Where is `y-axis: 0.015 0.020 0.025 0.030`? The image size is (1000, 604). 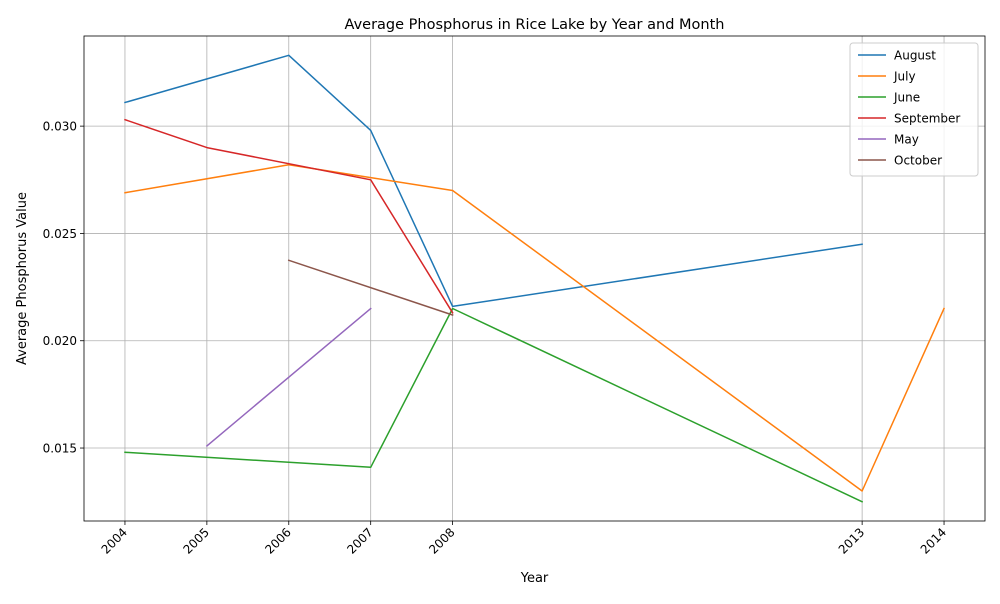 y-axis: 0.015 0.020 0.025 0.030 is located at coordinates (63, 288).